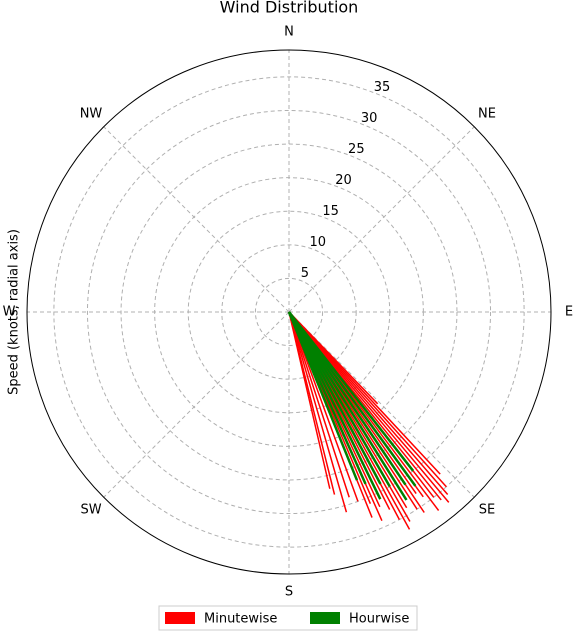 This screenshot has width=575, height=632. What do you see at coordinates (90, 509) in the screenshot?
I see `x-tick-label: SW` at bounding box center [90, 509].